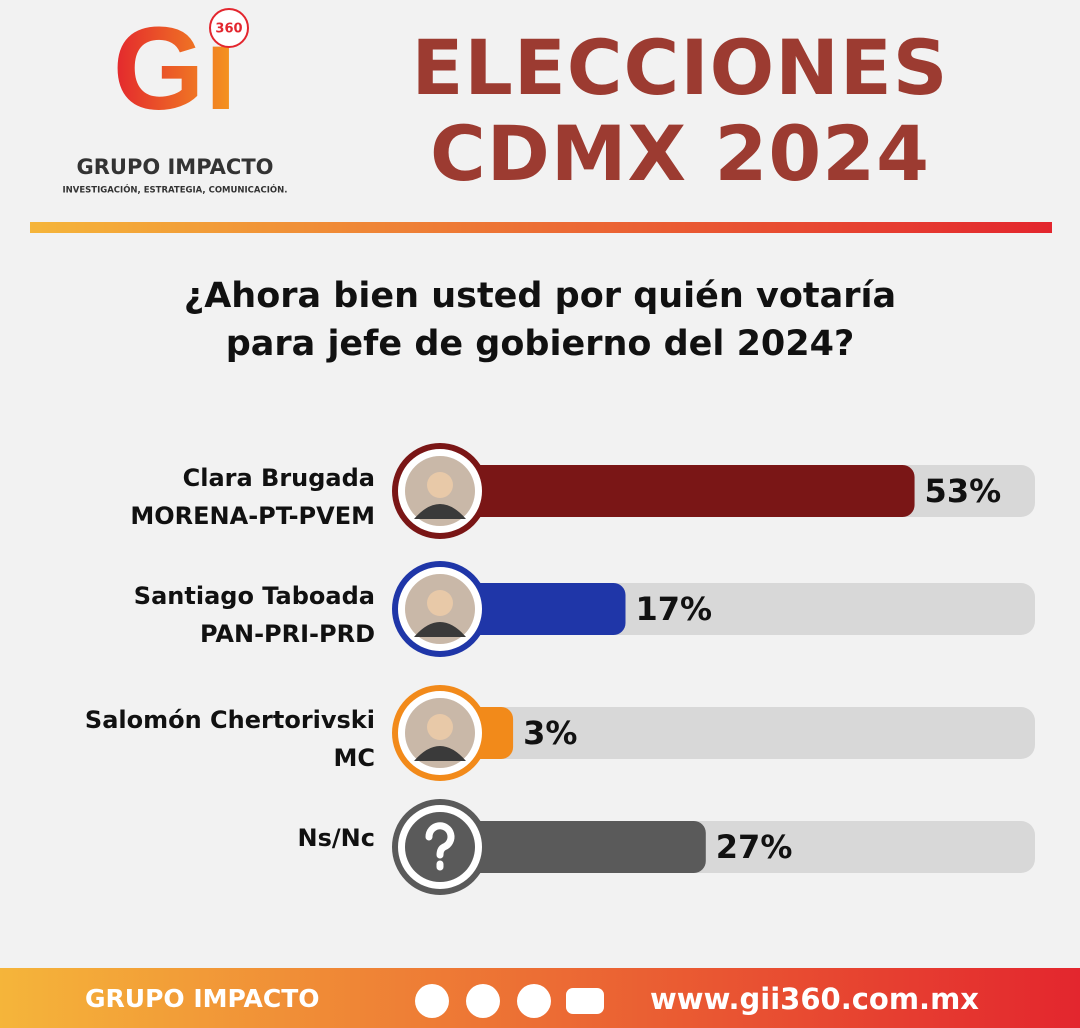 The width and height of the screenshot is (1080, 1028). Describe the element at coordinates (963, 491) in the screenshot. I see `value-label: 53%` at that location.